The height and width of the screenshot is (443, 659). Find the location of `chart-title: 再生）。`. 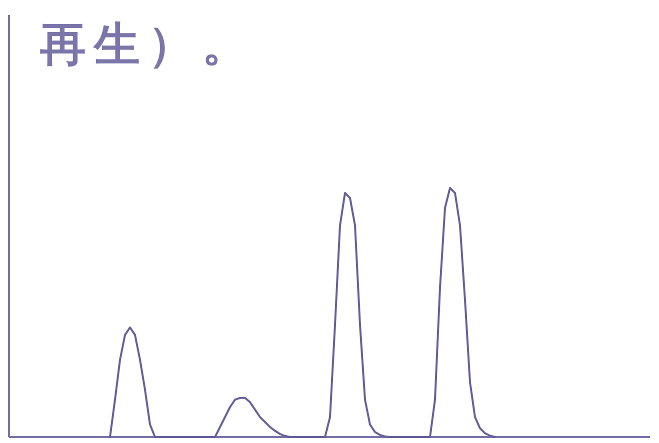

chart-title: 再生）。 is located at coordinates (147, 44).